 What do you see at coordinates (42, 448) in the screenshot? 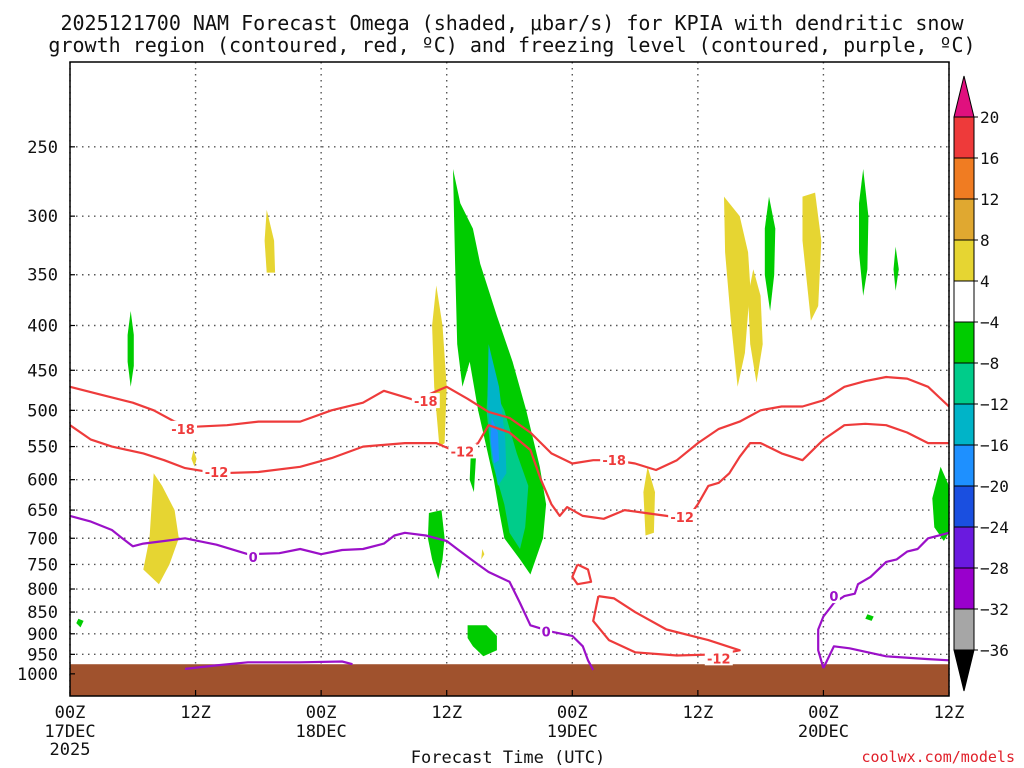
I see `y-tick-label: 550` at bounding box center [42, 448].